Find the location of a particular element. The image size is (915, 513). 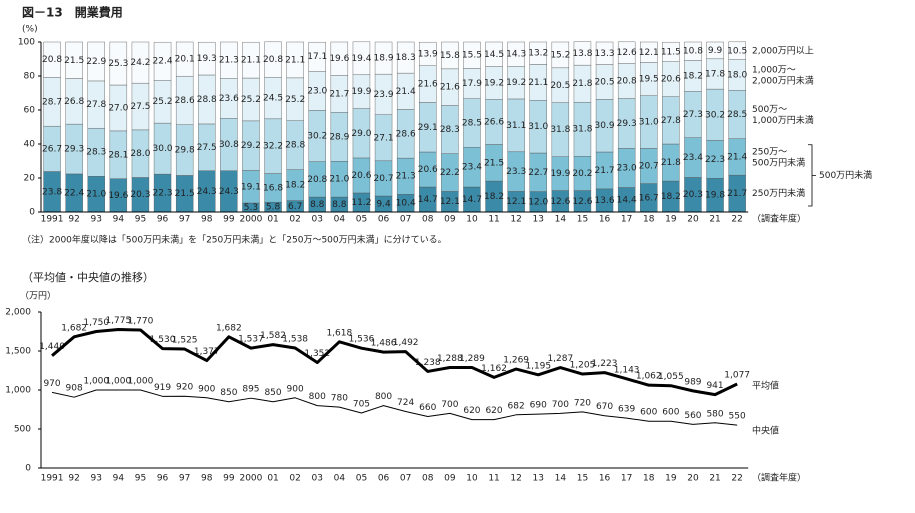

value-label: 550 is located at coordinates (737, 417).